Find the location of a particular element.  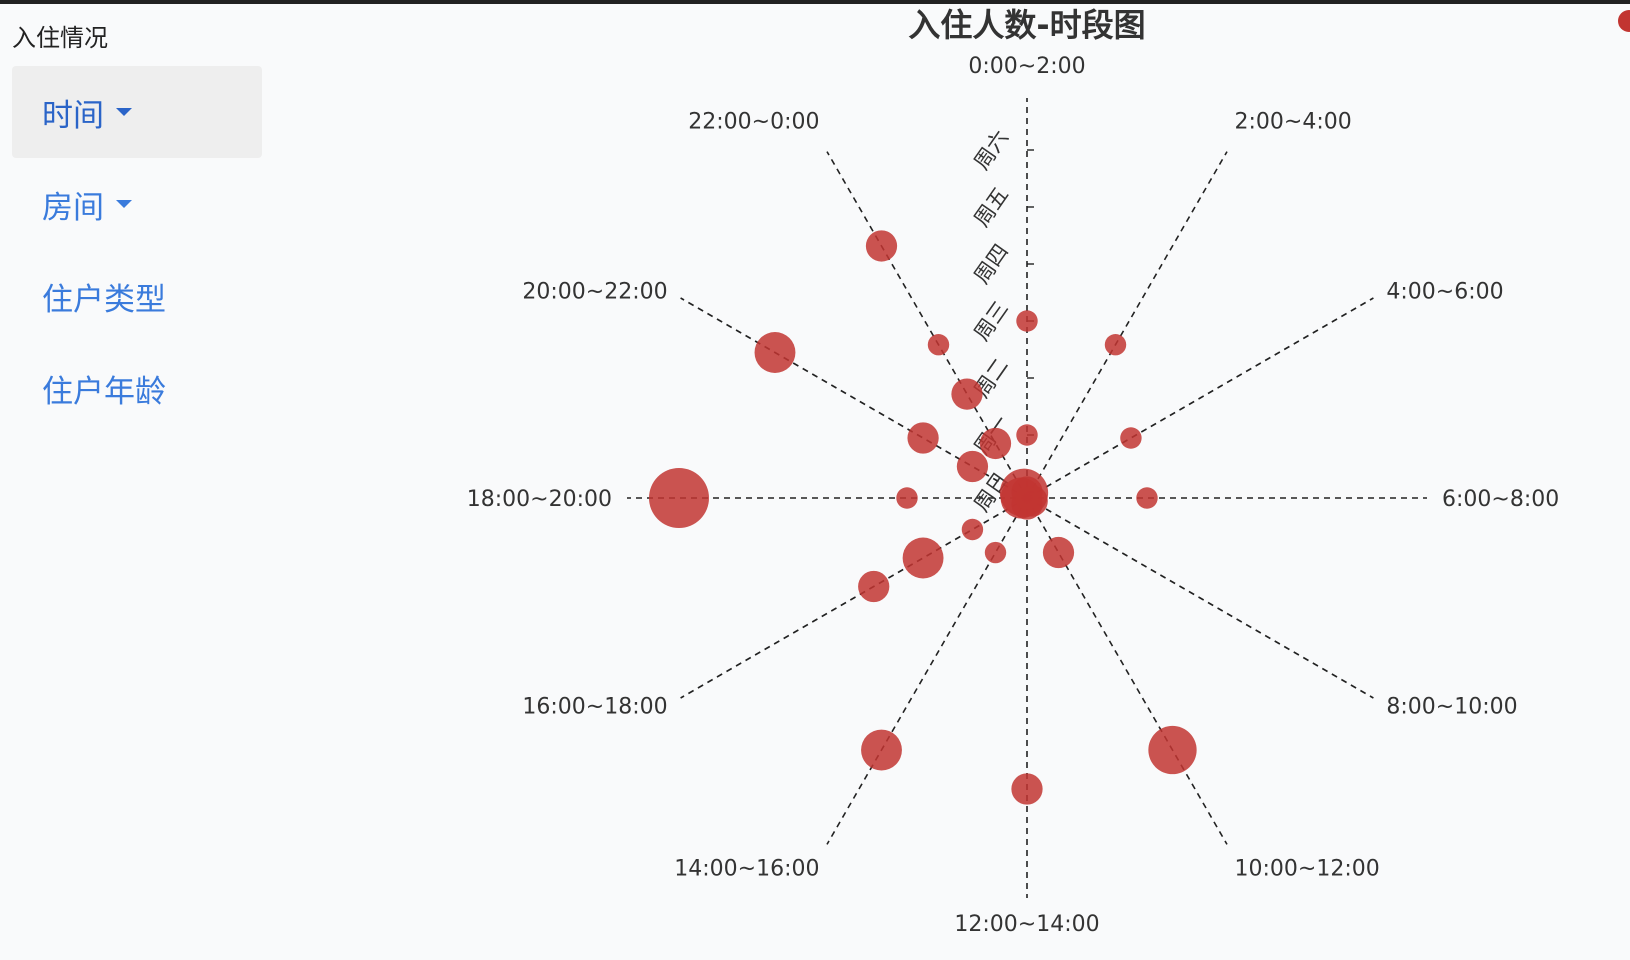

radius-axis-label: 周四 is located at coordinates (991, 264).